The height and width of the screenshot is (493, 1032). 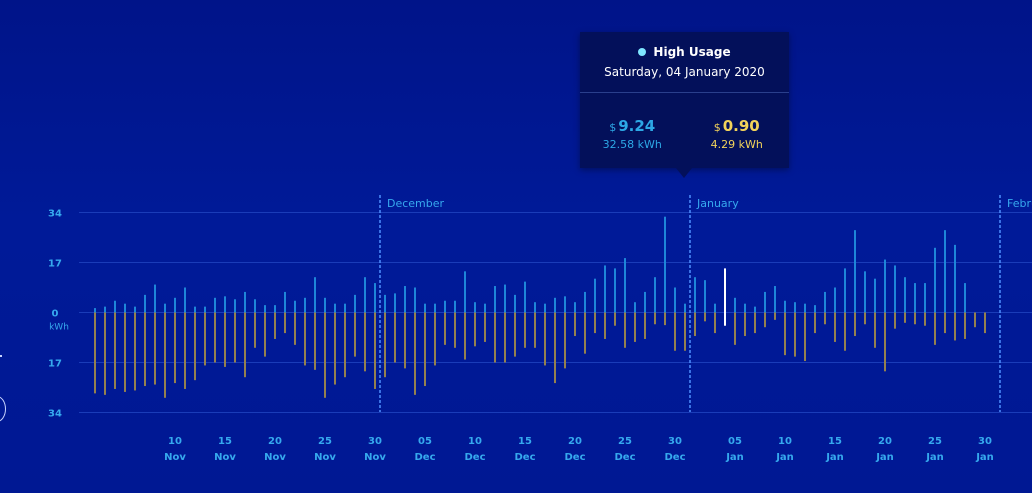 I want to click on series-dot-icon, so click(x=642, y=52).